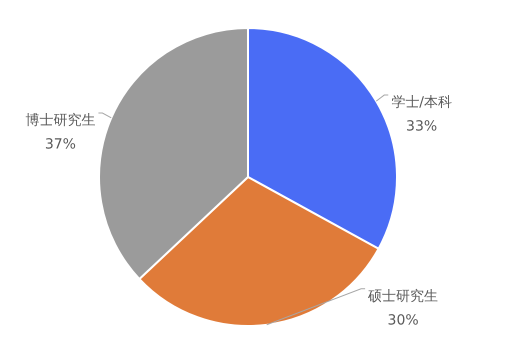 The height and width of the screenshot is (358, 516). Describe the element at coordinates (421, 102) in the screenshot. I see `slice-label: 学士/本科` at that location.